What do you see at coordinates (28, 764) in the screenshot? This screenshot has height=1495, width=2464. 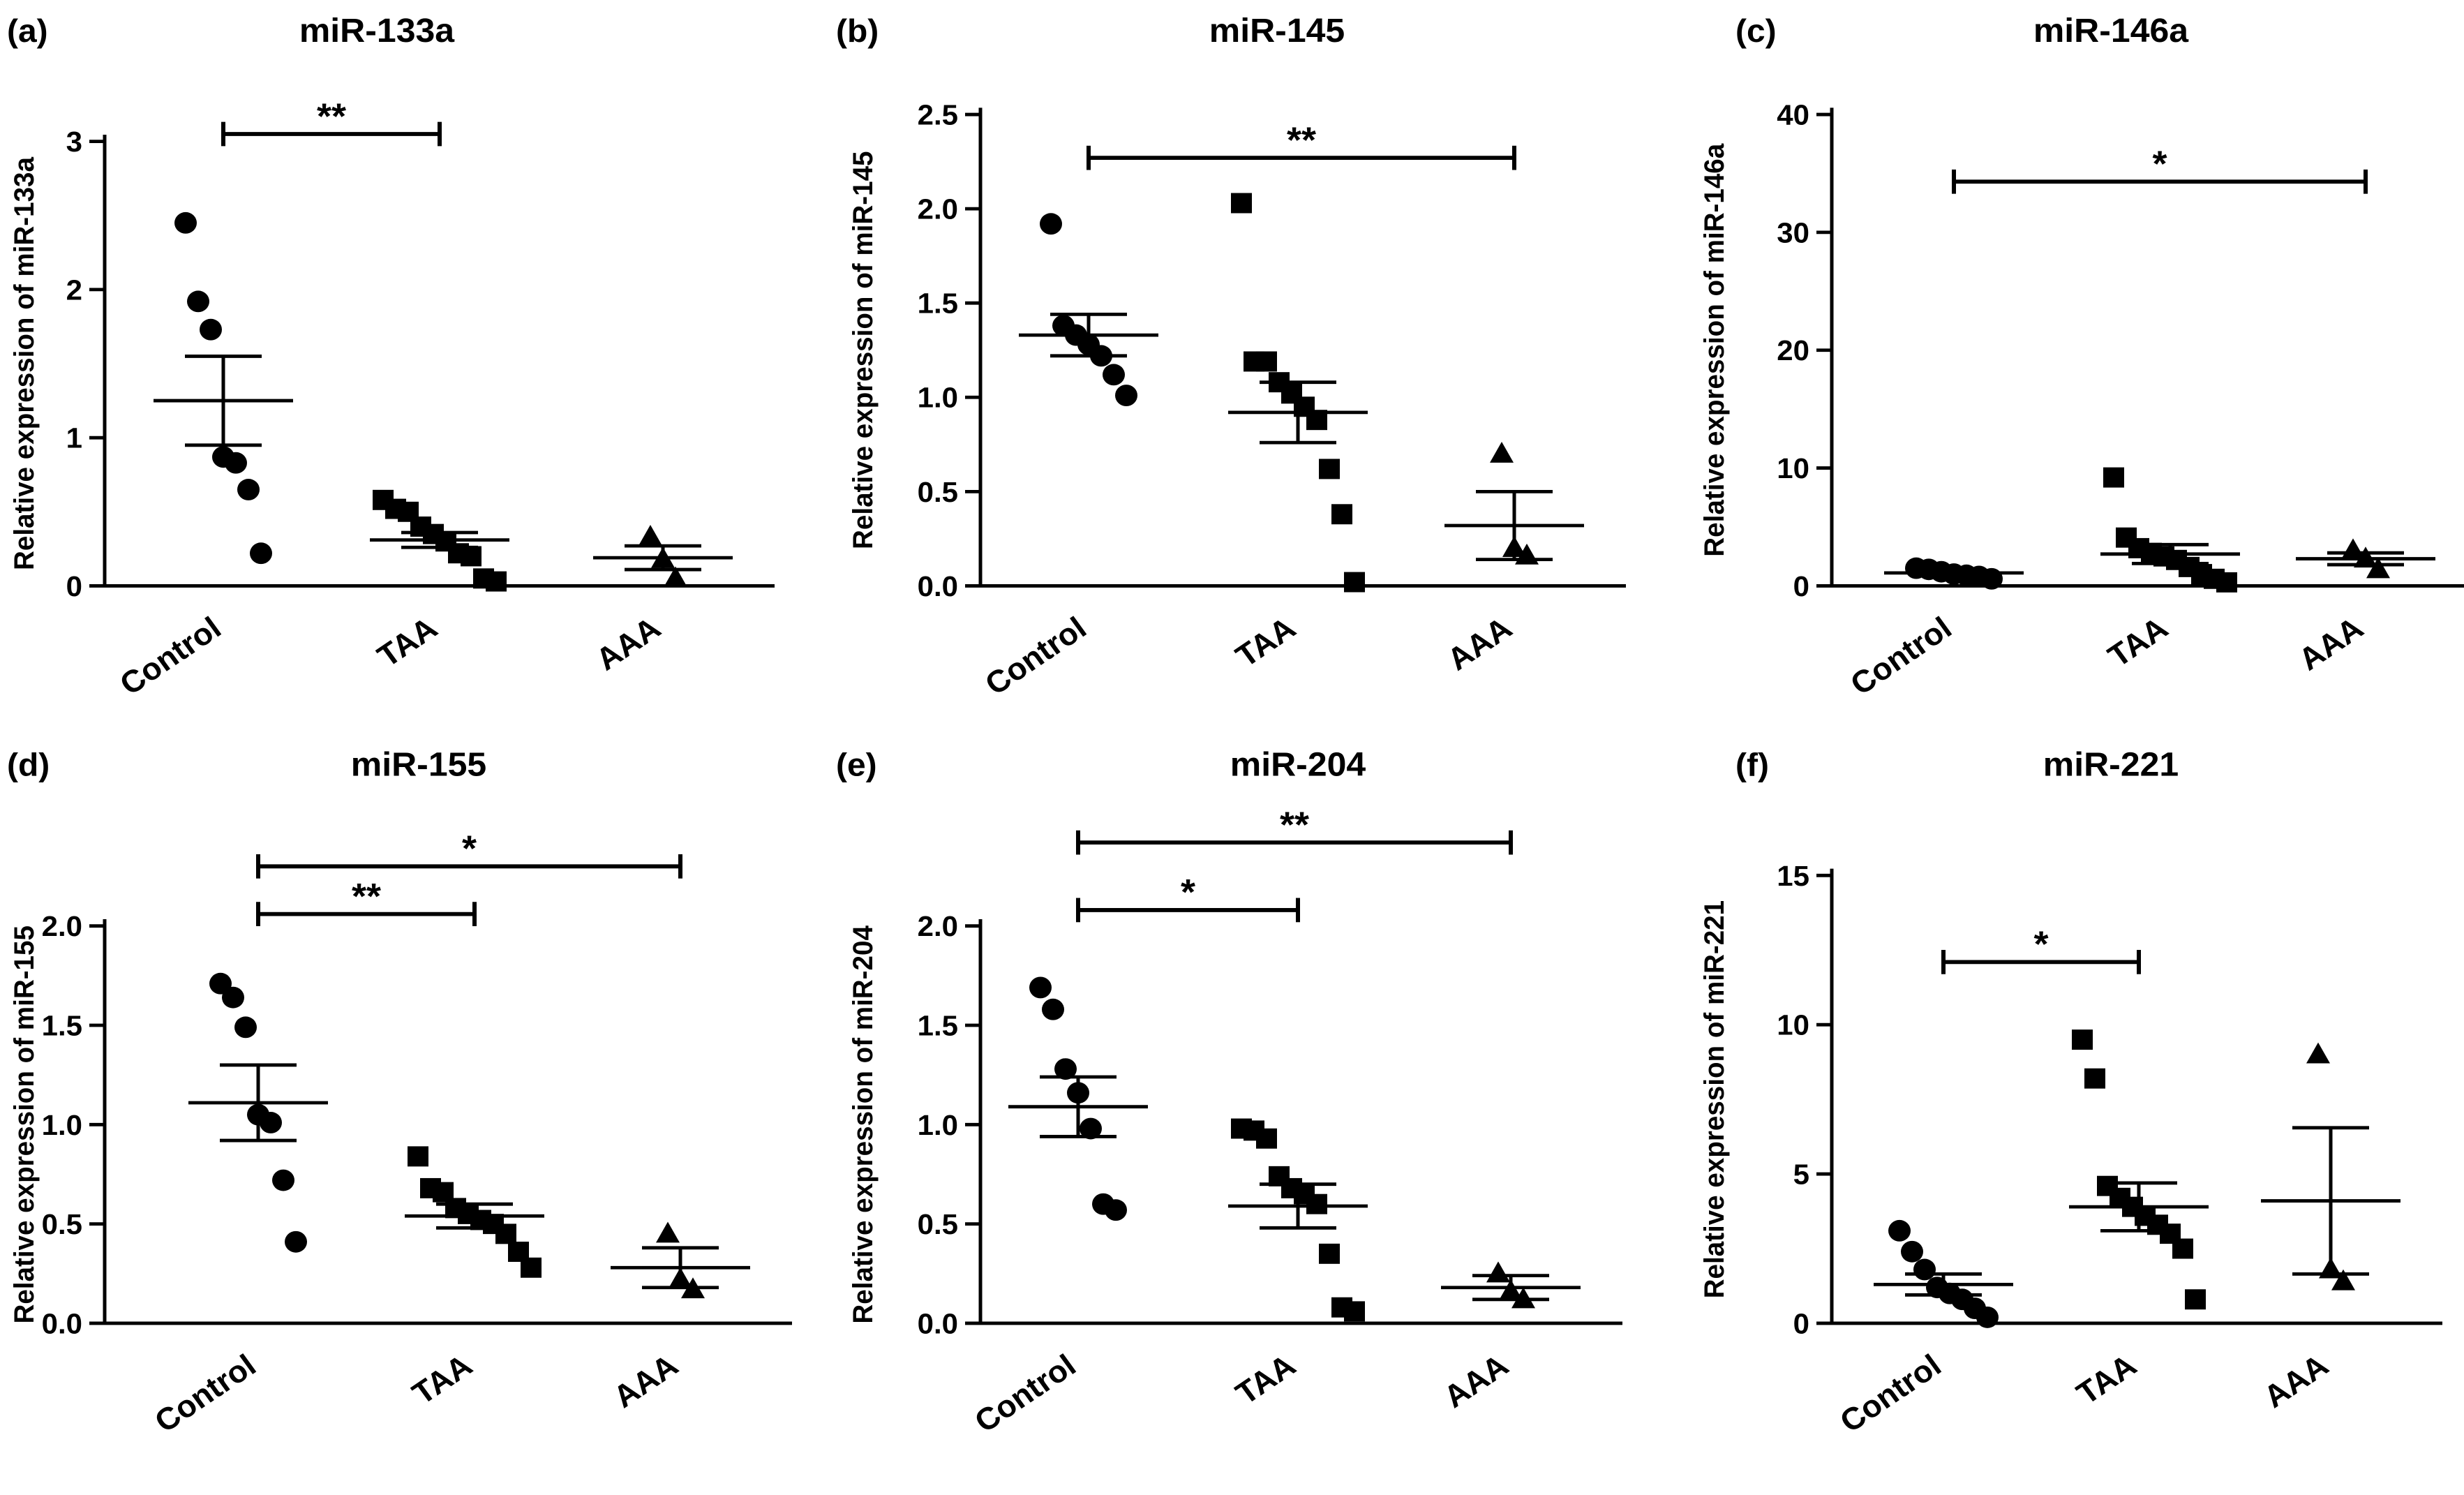 I see `panel-label: (d)` at bounding box center [28, 764].